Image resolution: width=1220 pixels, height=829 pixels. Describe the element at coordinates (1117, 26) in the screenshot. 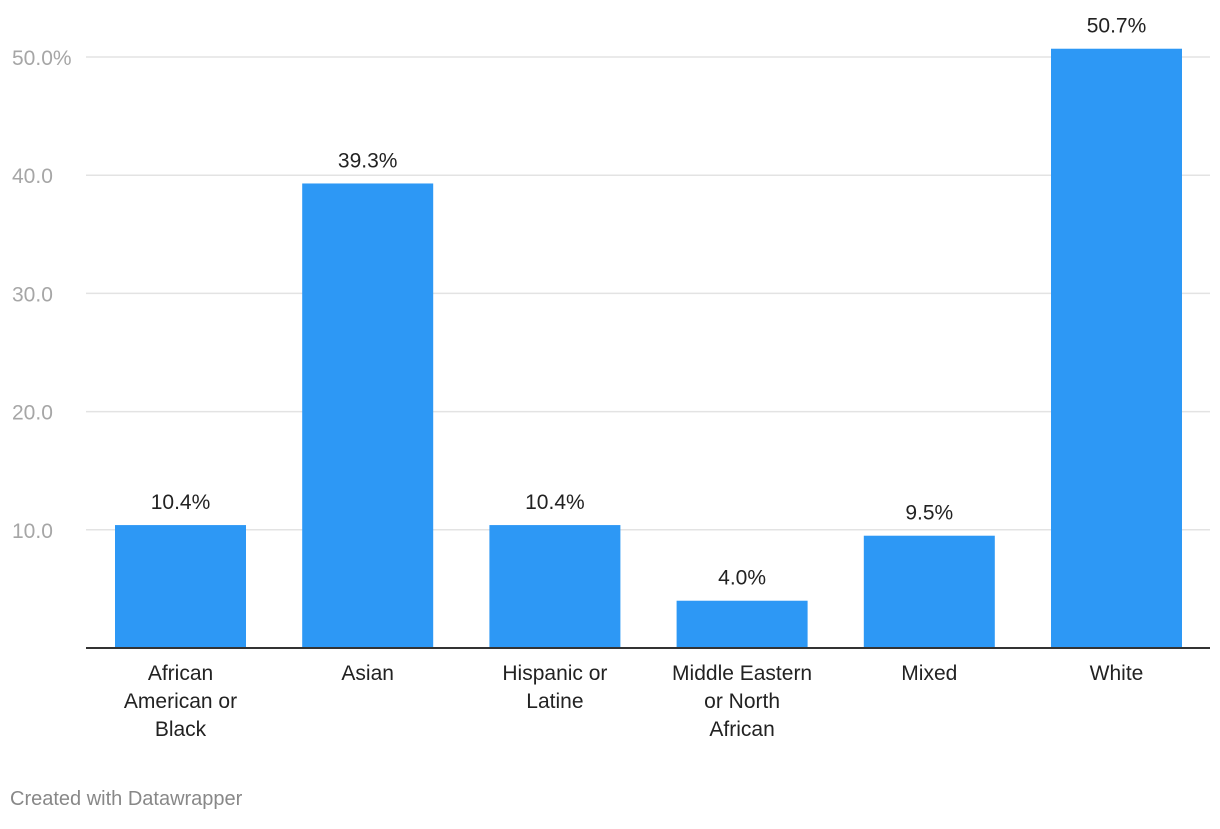

I see `value-label: 50.7%` at that location.